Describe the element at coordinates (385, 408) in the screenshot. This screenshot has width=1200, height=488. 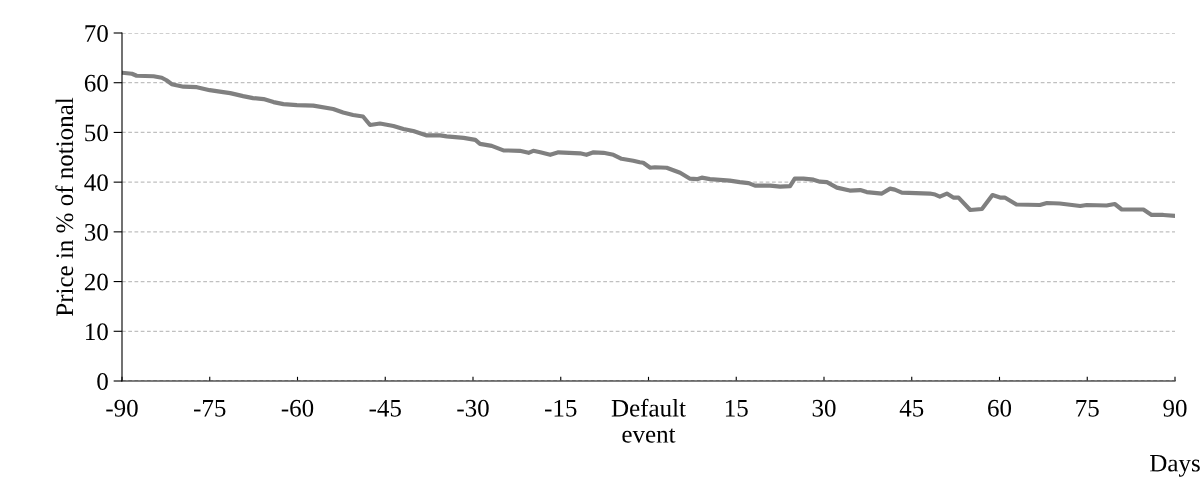
I see `x-tick-label: -45` at that location.